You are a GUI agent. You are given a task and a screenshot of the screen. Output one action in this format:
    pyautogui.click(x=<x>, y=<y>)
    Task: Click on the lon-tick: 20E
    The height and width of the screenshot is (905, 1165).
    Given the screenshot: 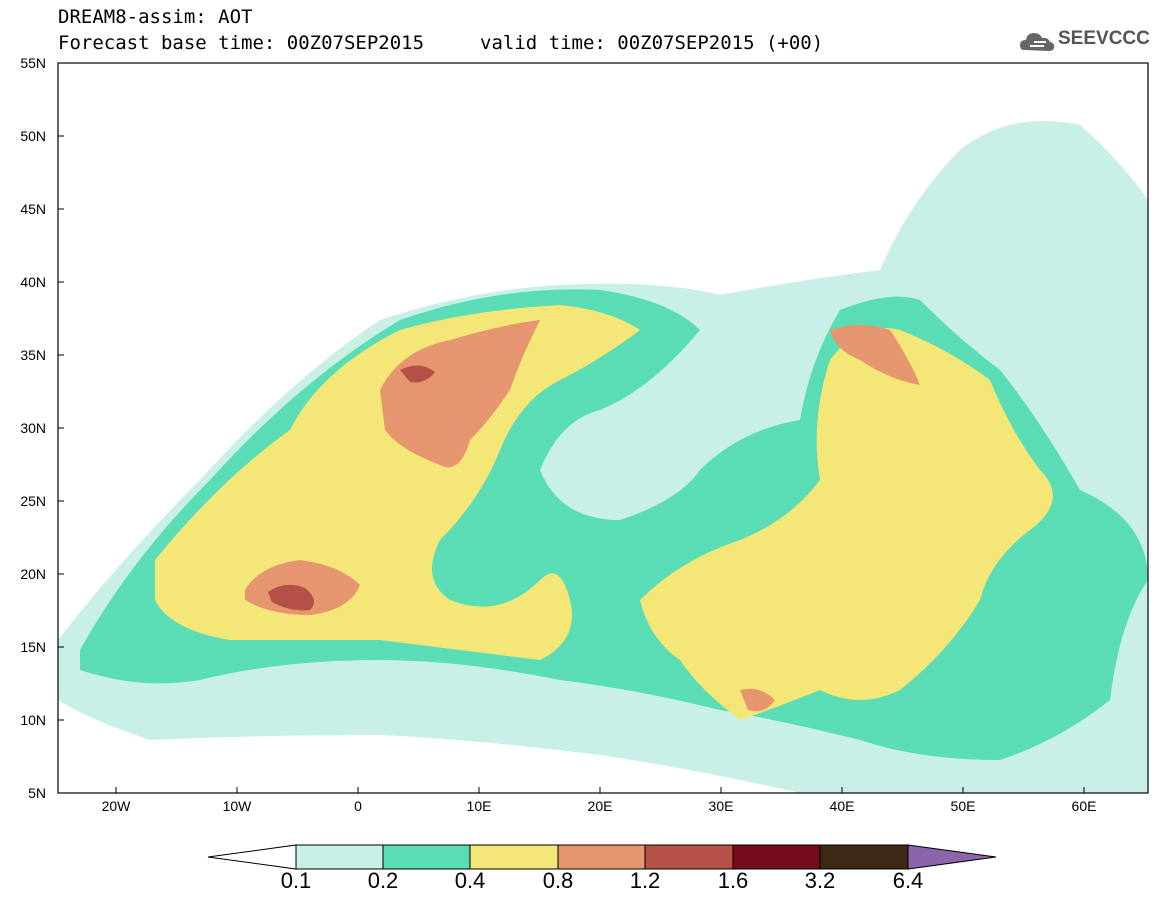 What is the action you would take?
    pyautogui.click(x=600, y=806)
    